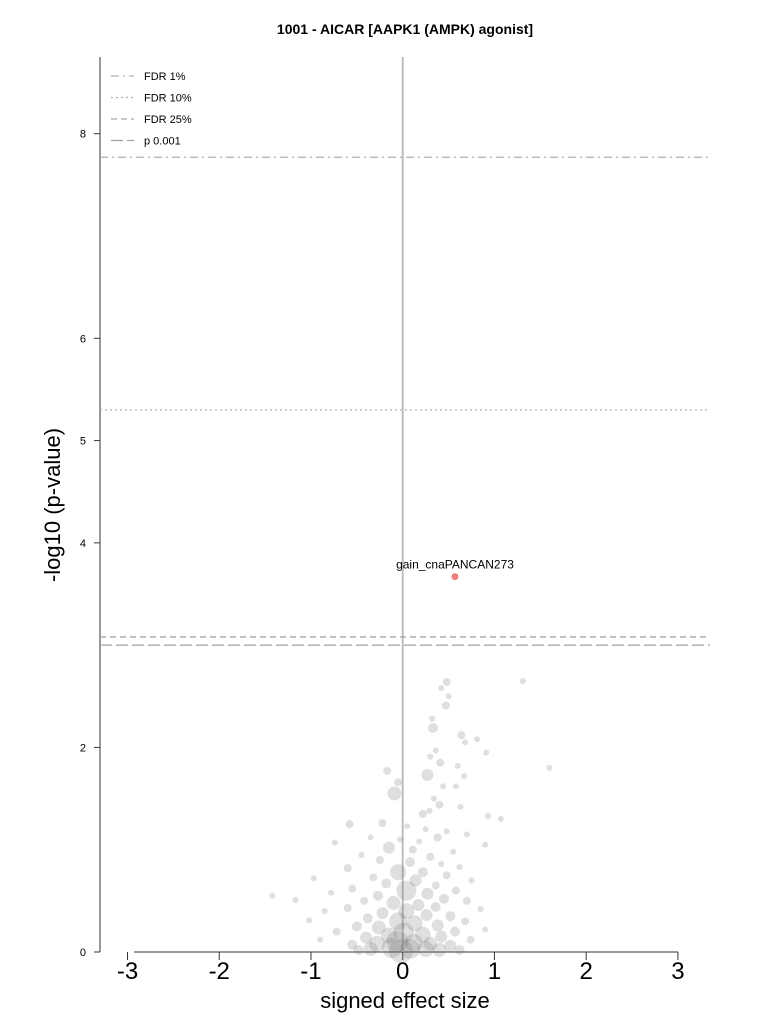 This screenshot has height=1024, width=768. I want to click on x-tick-label: 2, so click(585, 971).